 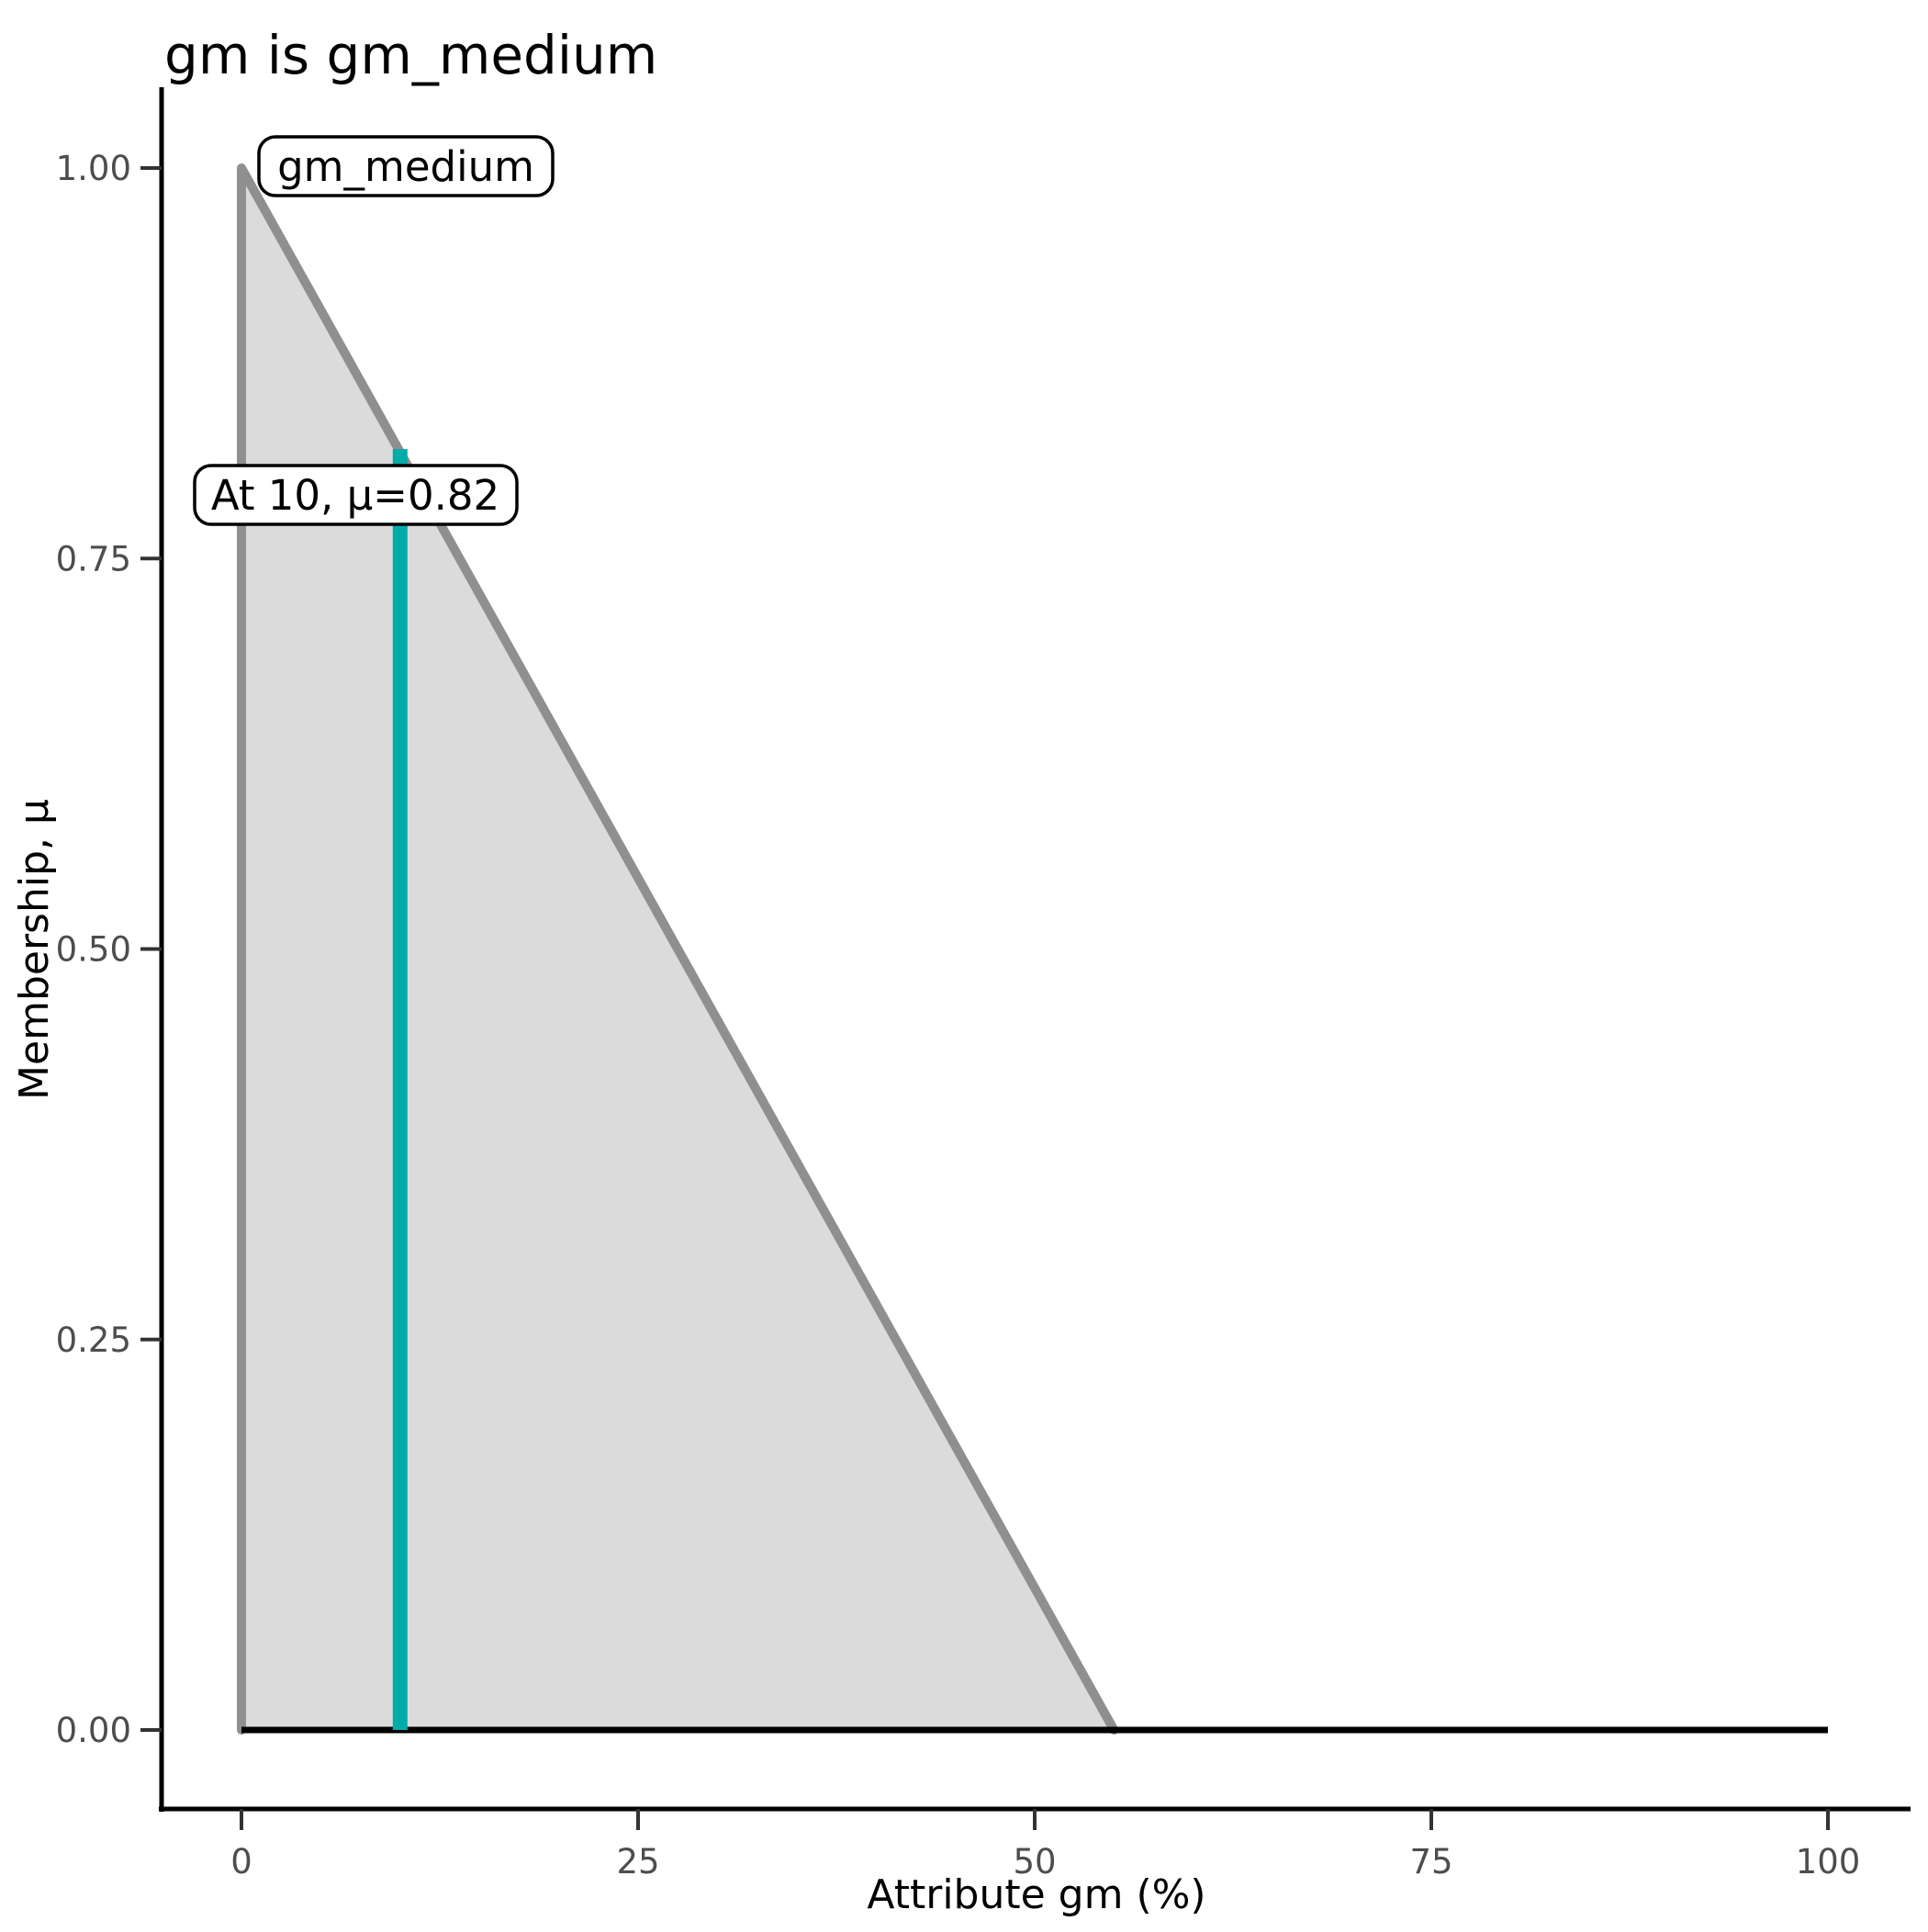 I want to click on x-tick-label: 25, so click(x=637, y=1861).